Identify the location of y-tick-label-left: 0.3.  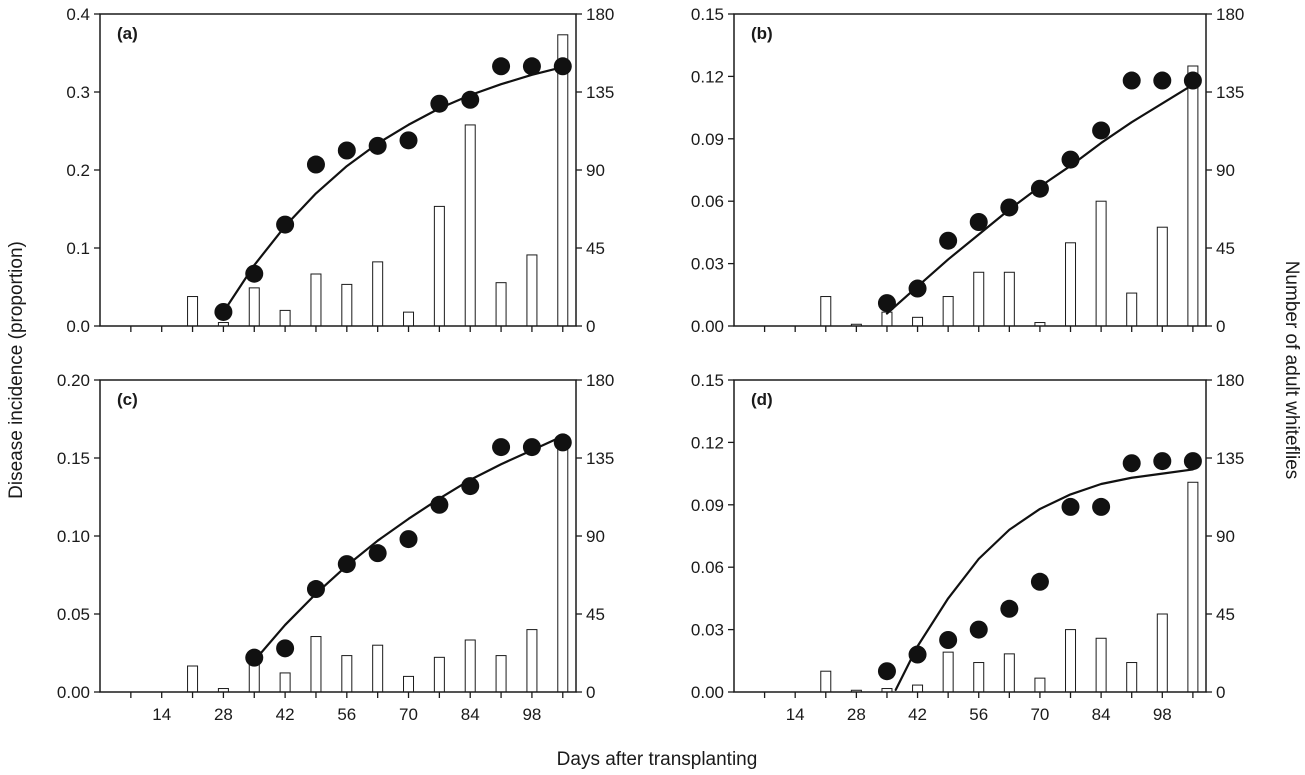
(78, 92).